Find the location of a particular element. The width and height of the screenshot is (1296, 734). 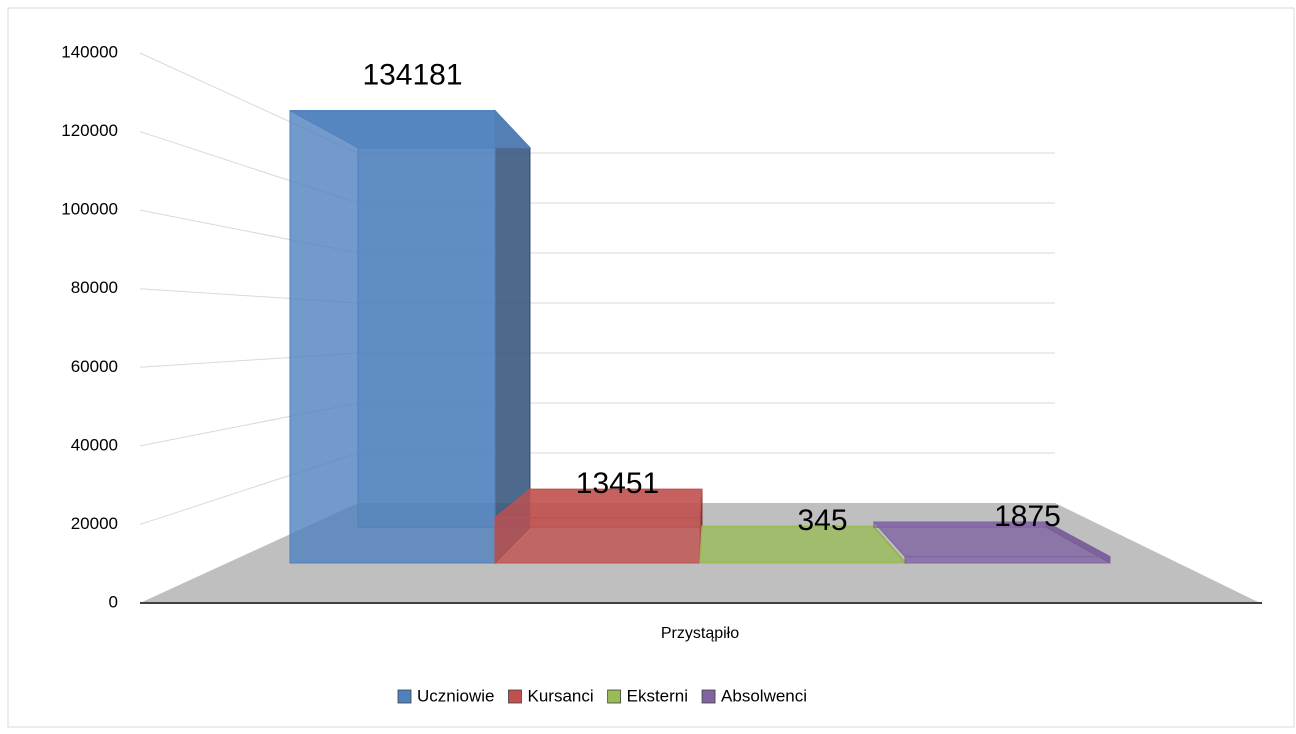

y-tick-label: 40000 is located at coordinates (94, 444).